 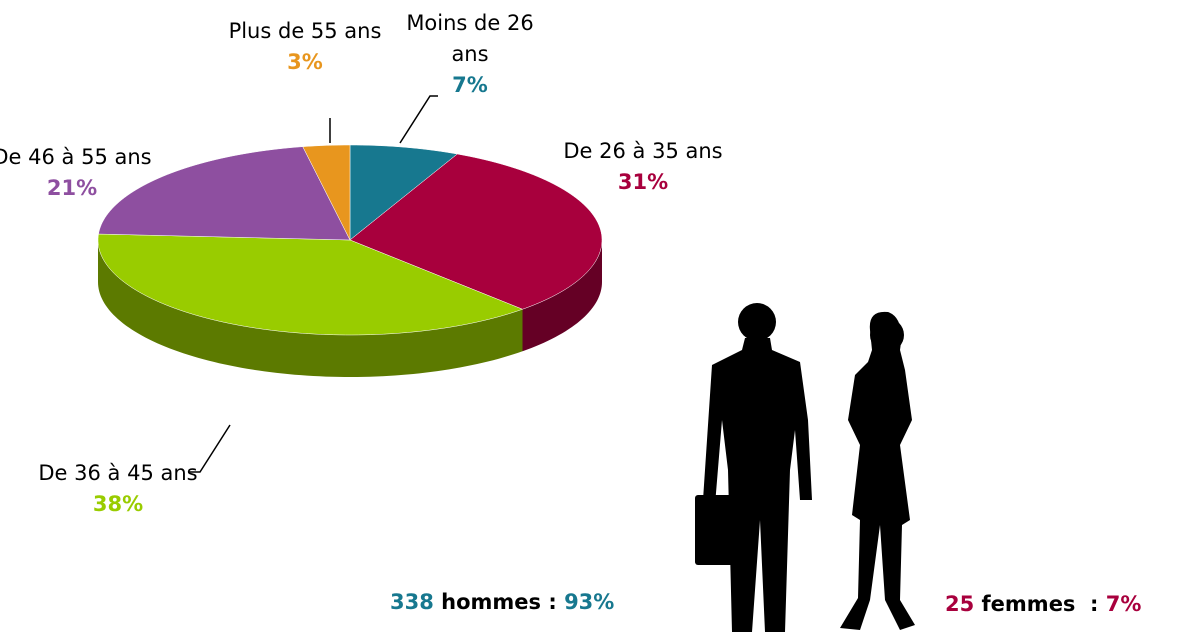 I want to click on man-head, so click(x=757, y=322).